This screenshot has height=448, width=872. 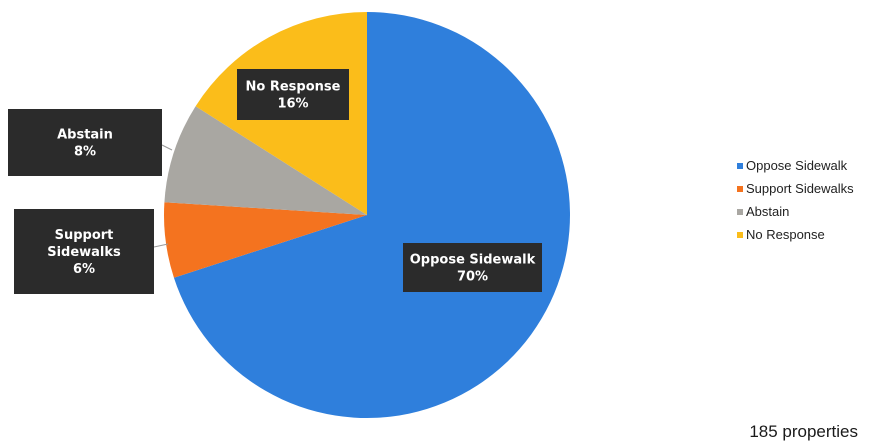 I want to click on data-label-abstain: 8%, so click(x=85, y=152).